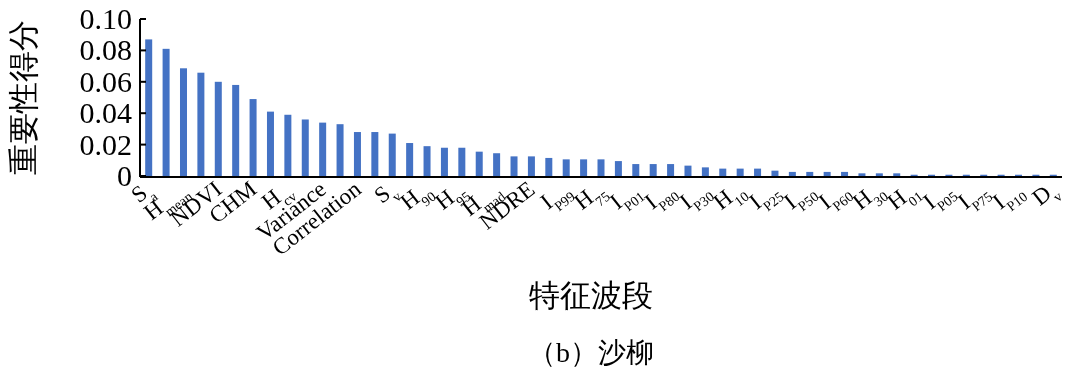 Image resolution: width=1080 pixels, height=379 pixels. Describe the element at coordinates (23, 97) in the screenshot. I see `y-axis-title: 重要性得分` at that location.